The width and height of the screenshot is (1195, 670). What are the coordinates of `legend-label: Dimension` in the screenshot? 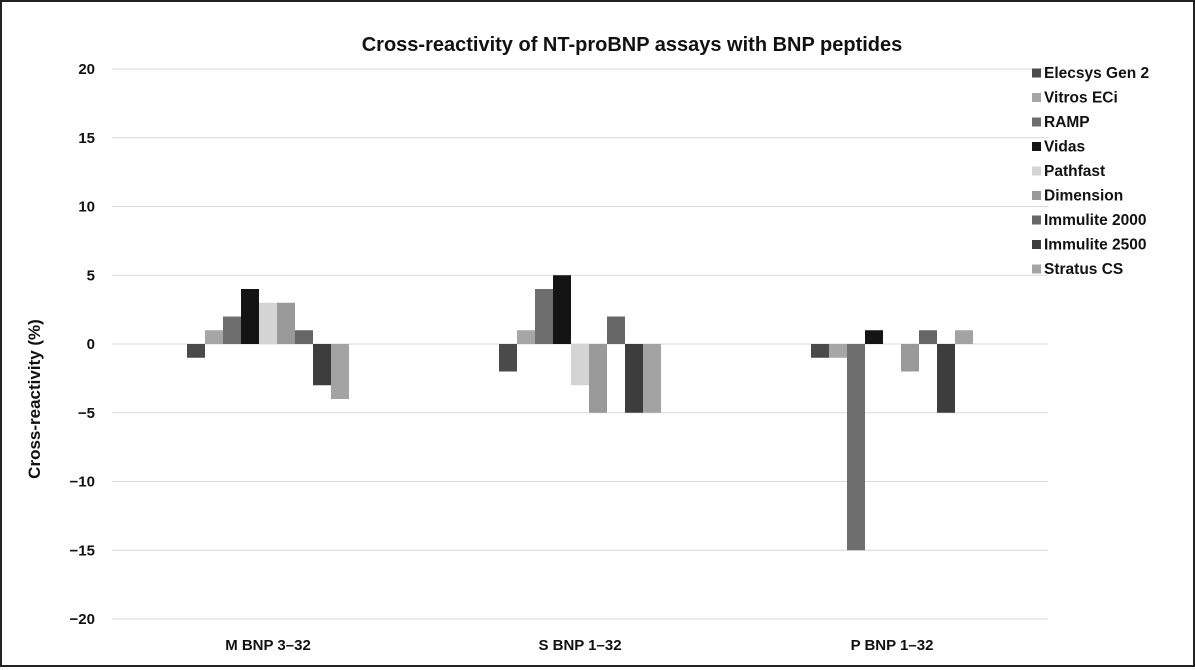 It's located at (1083, 196).